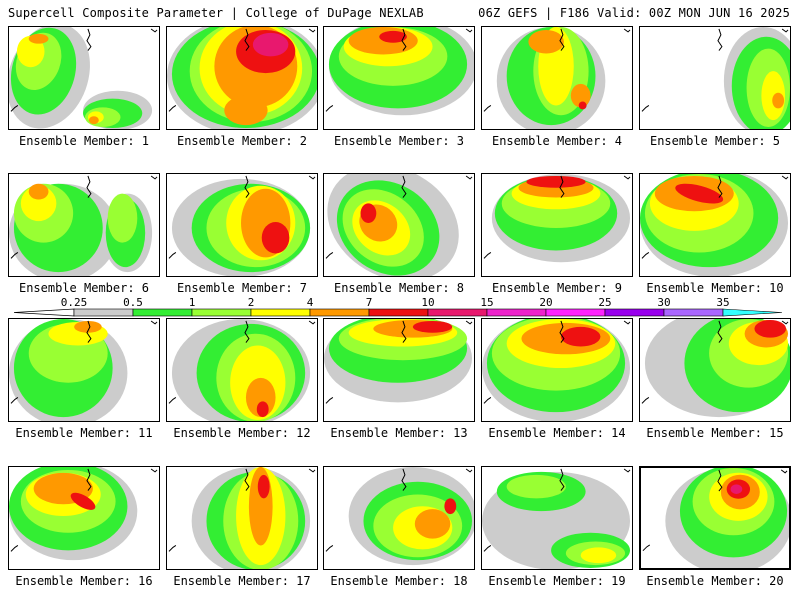 The width and height of the screenshot is (800, 600). I want to click on colorbar-tick-label: 2, so click(251, 303).